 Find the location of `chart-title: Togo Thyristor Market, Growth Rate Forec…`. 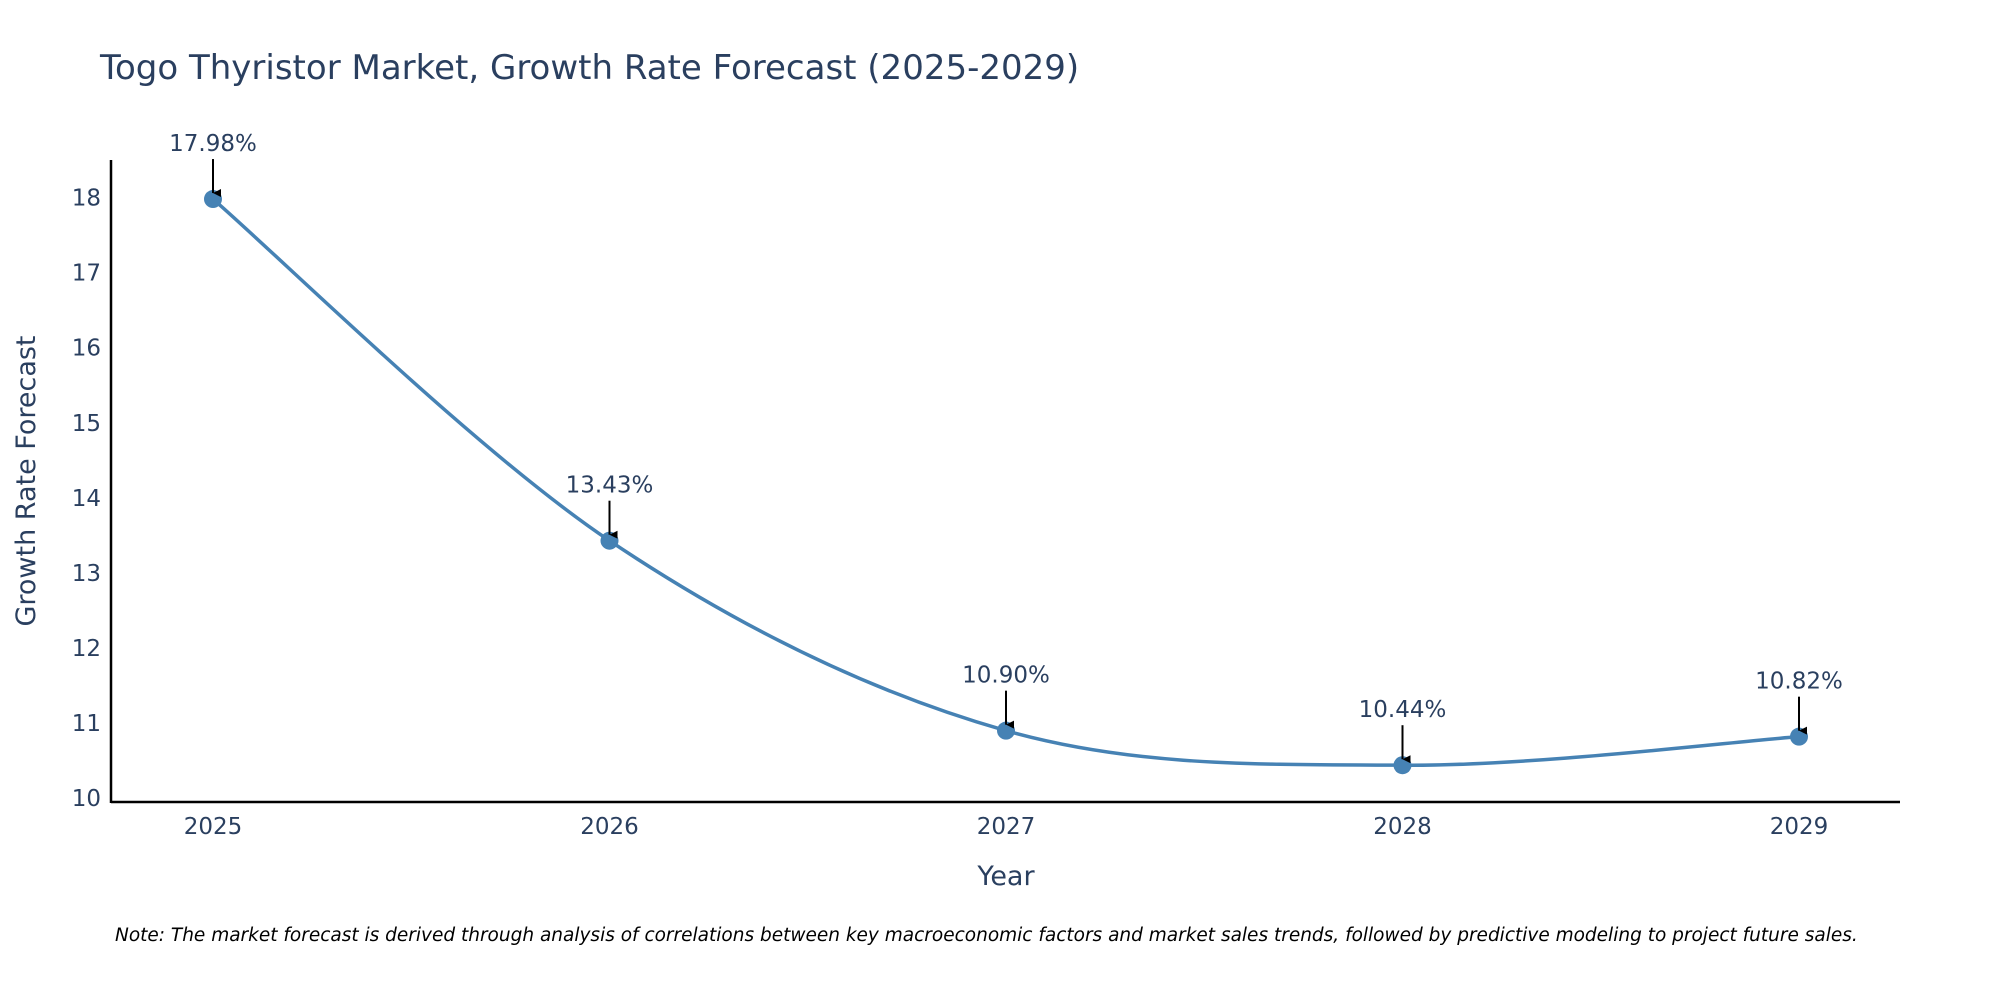

chart-title: Togo Thyristor Market, Growth Rate Forec… is located at coordinates (589, 68).